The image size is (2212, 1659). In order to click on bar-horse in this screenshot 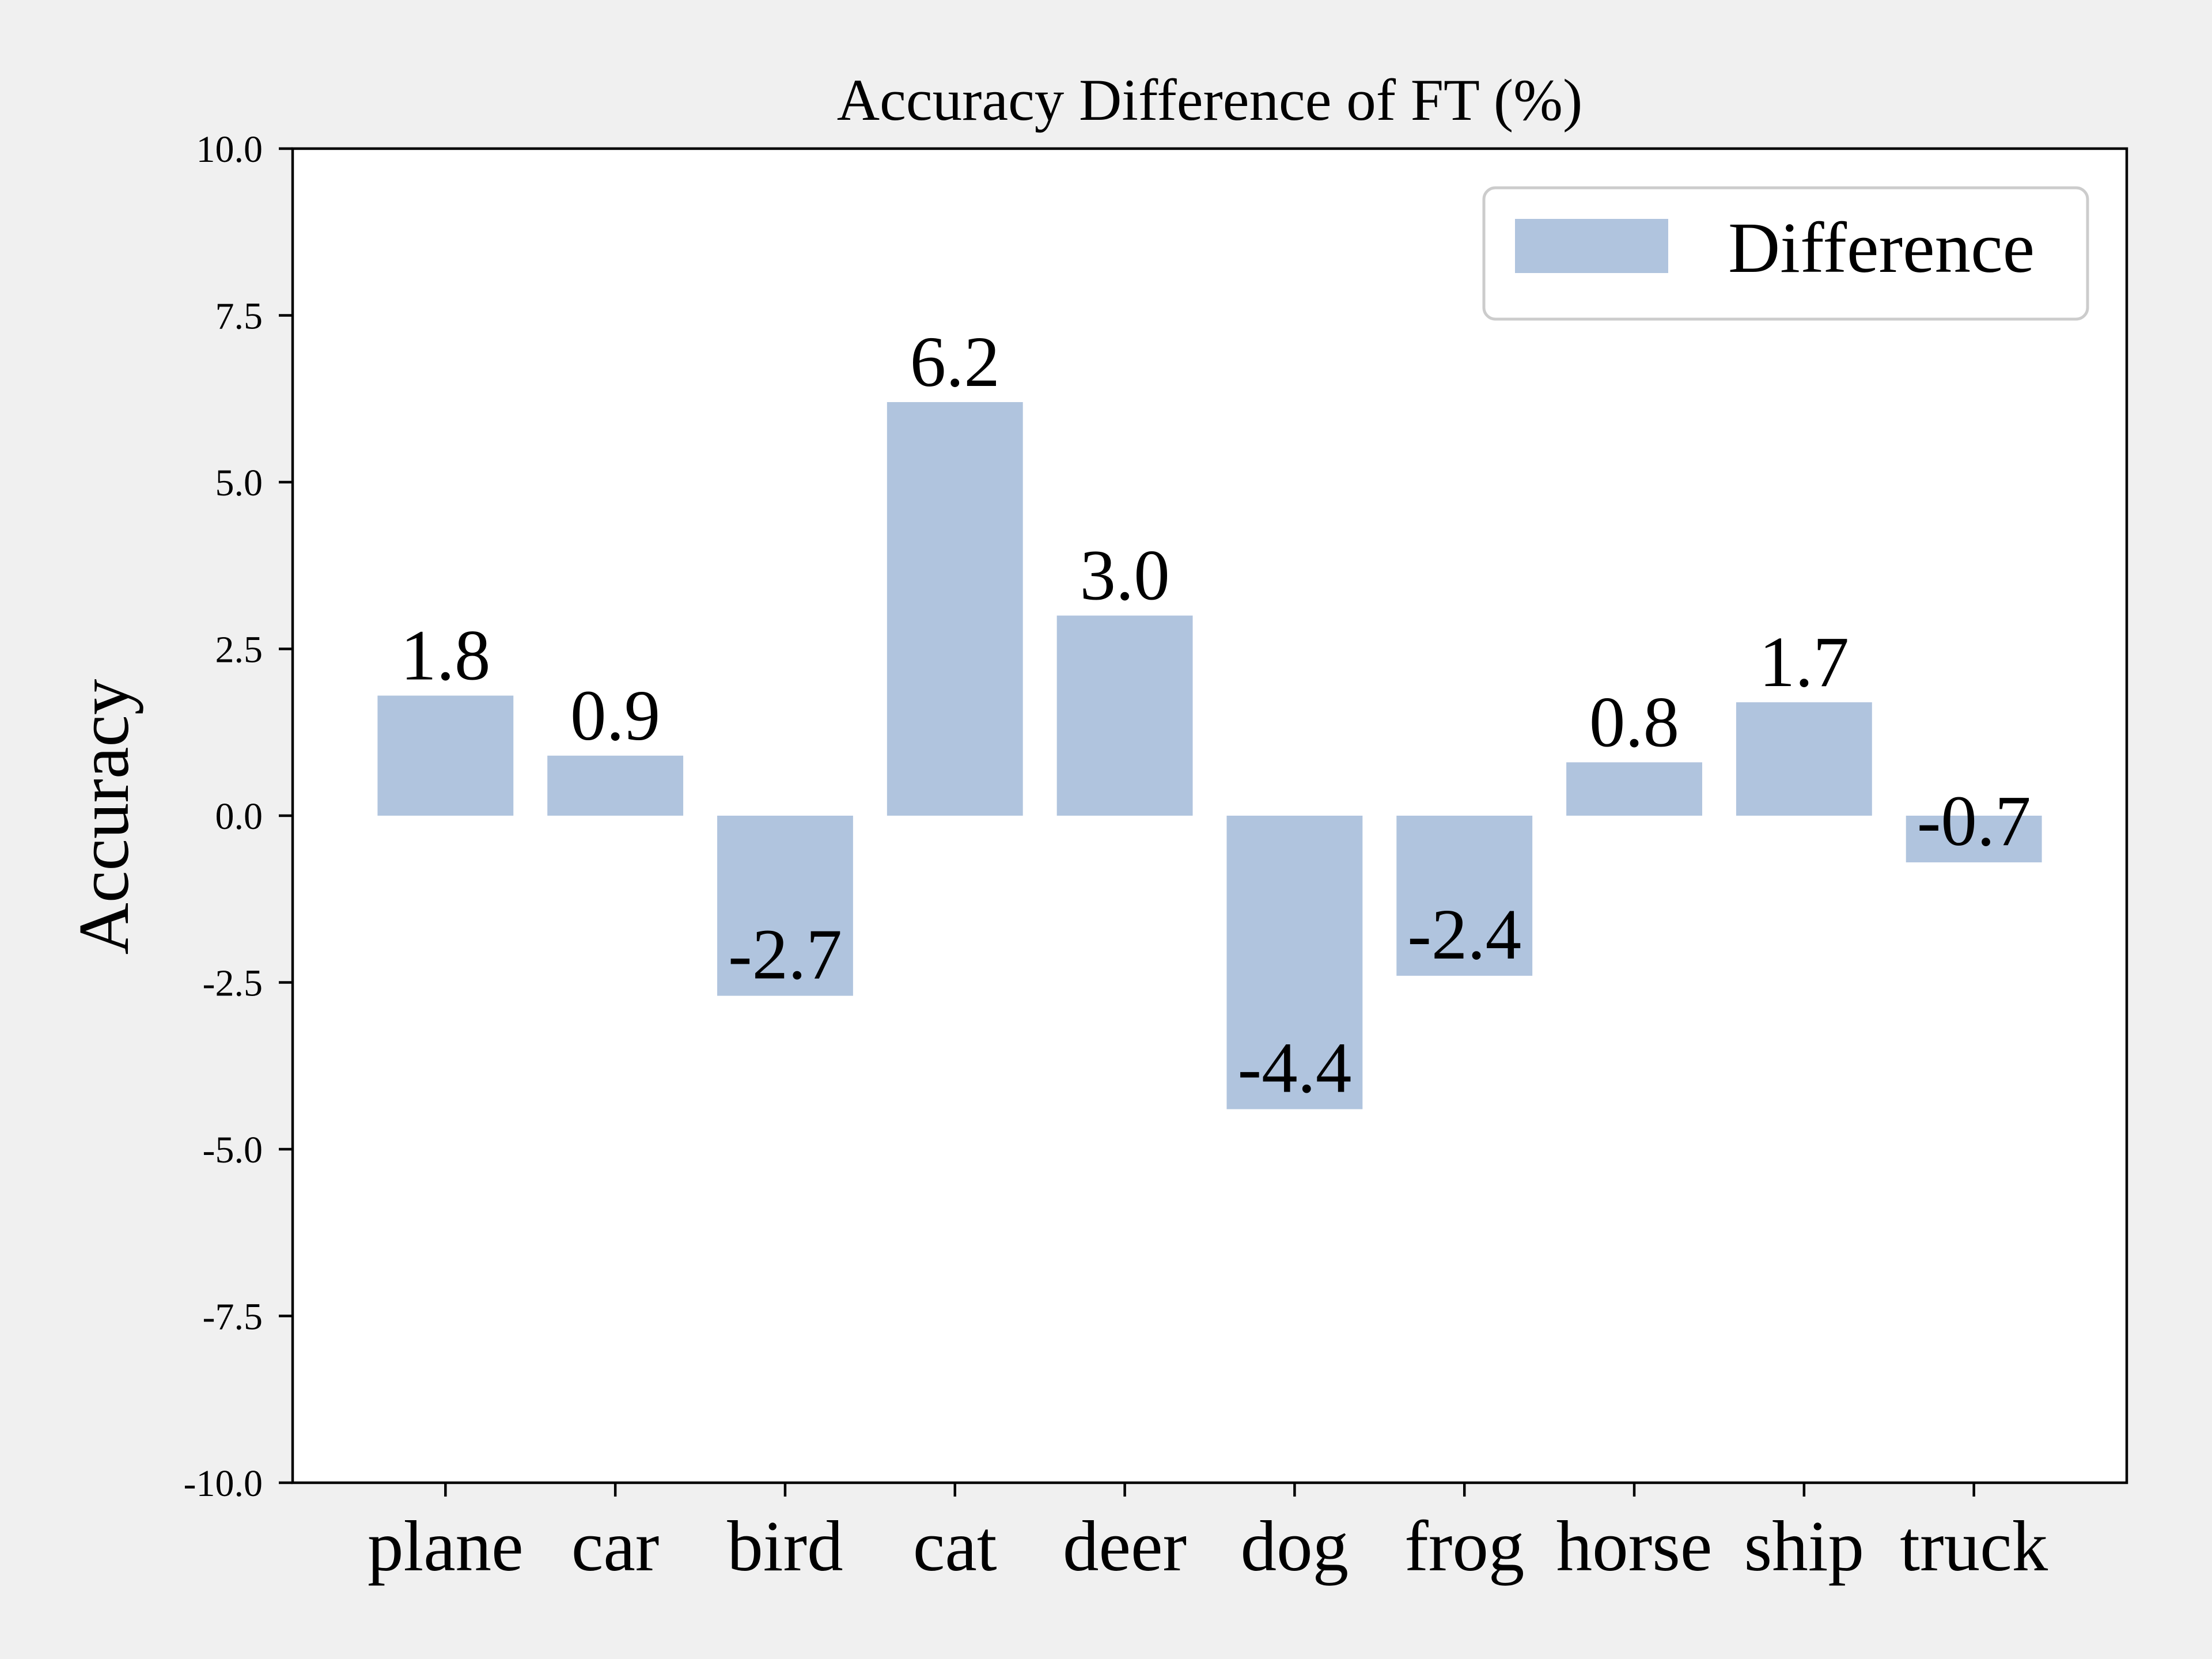, I will do `click(1634, 789)`.